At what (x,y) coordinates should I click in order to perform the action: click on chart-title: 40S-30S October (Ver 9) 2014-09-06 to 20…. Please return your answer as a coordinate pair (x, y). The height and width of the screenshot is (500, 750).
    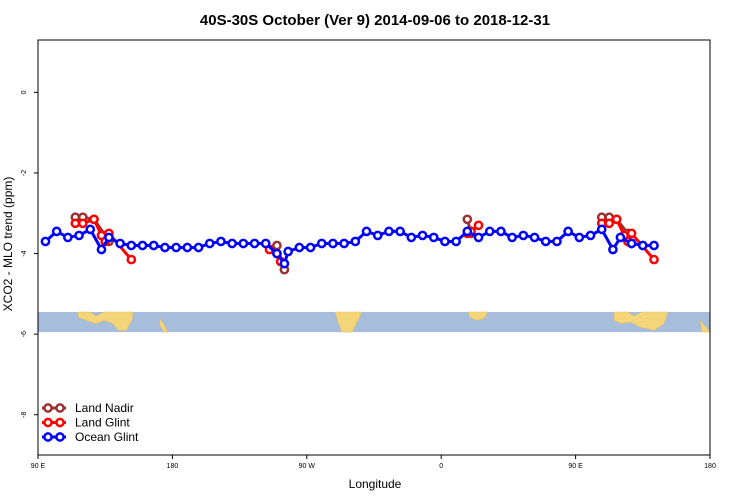
    Looking at the image, I should click on (375, 20).